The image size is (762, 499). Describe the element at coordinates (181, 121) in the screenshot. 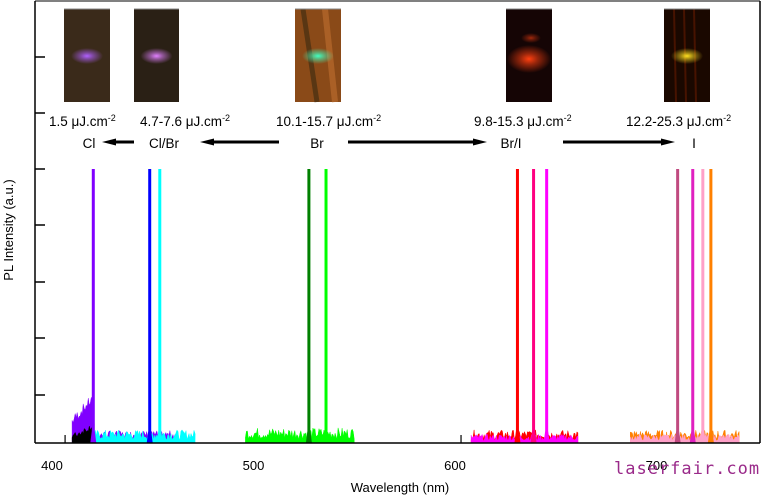

I see `fluence-value: 4.7-7.6 μJ.cm` at that location.